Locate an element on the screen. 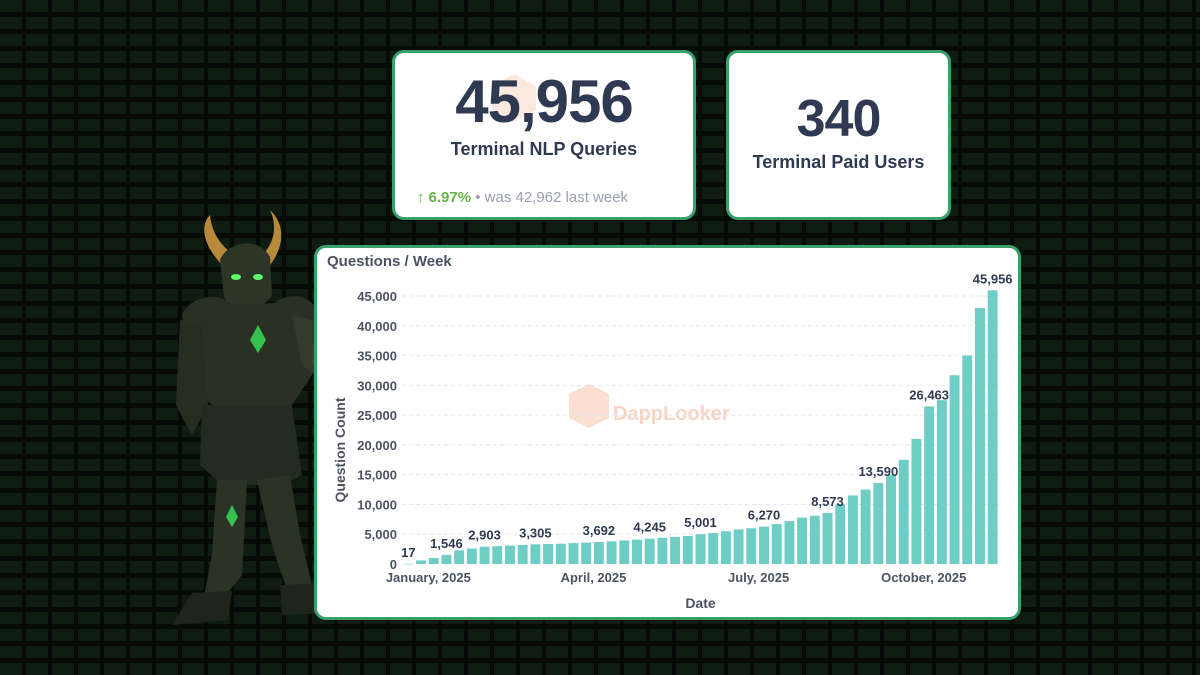 This screenshot has height=675, width=1200. trend-previous-value: • was 42,962 last week is located at coordinates (552, 197).